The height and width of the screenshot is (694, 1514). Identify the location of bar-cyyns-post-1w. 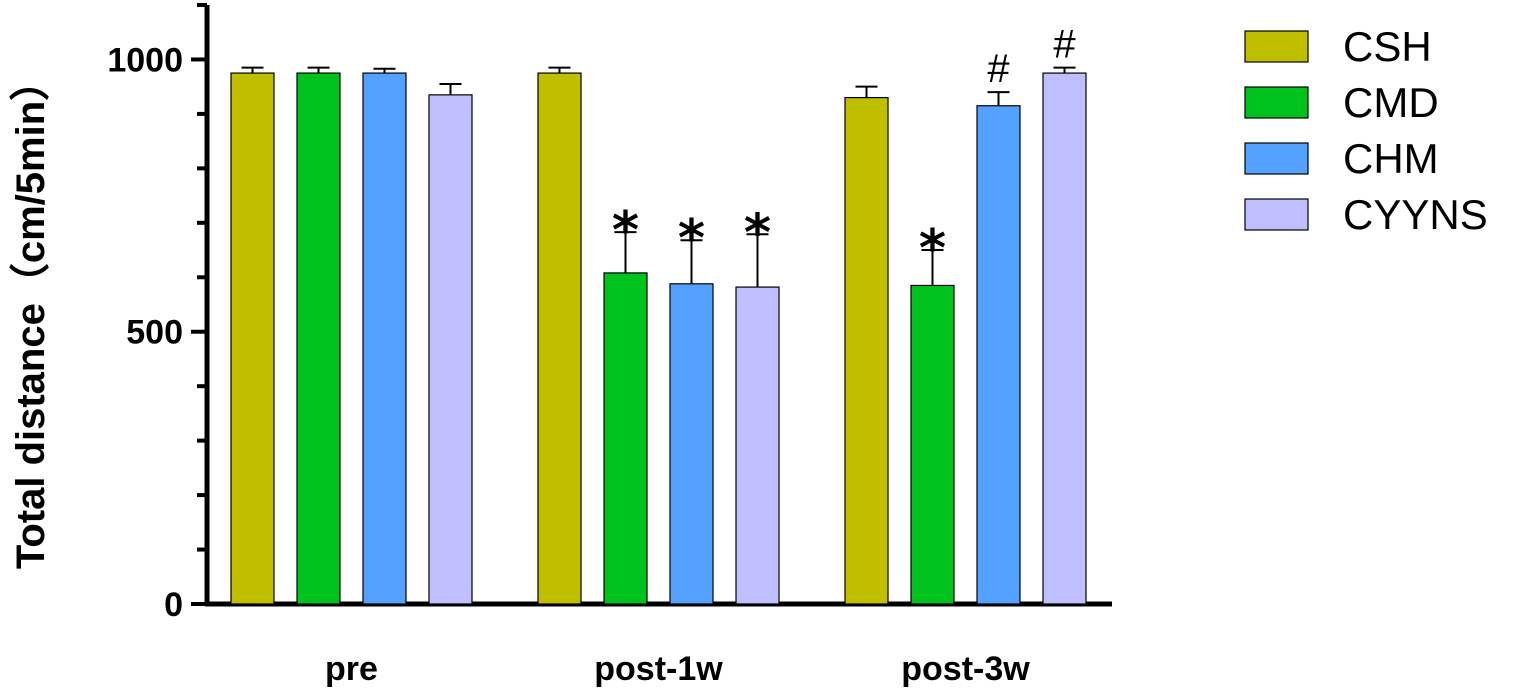
(757, 445).